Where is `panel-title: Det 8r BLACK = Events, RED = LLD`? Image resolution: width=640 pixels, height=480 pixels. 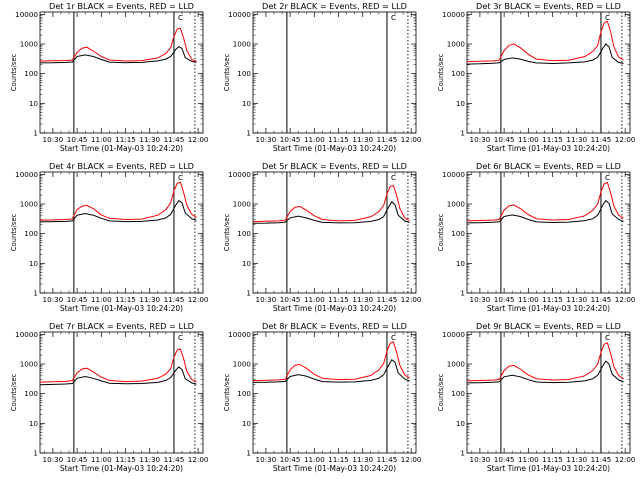 panel-title: Det 8r BLACK = Events, RED = LLD is located at coordinates (334, 326).